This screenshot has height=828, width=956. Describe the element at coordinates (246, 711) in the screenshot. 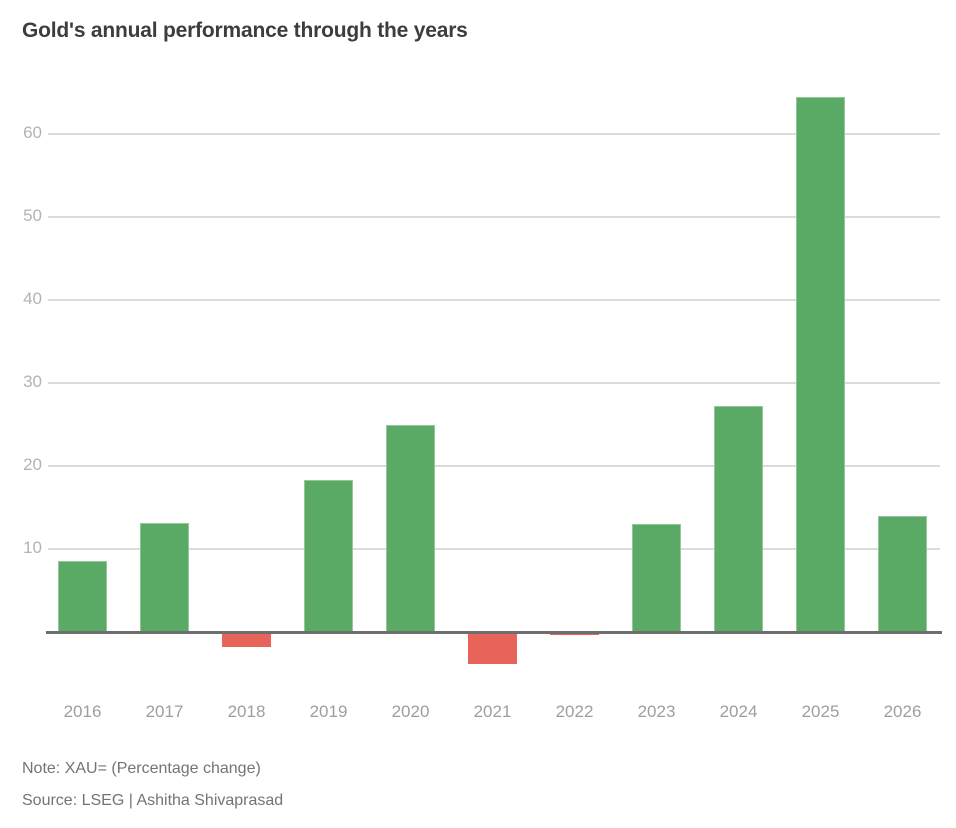

I see `x-tick-2018: 2018` at that location.